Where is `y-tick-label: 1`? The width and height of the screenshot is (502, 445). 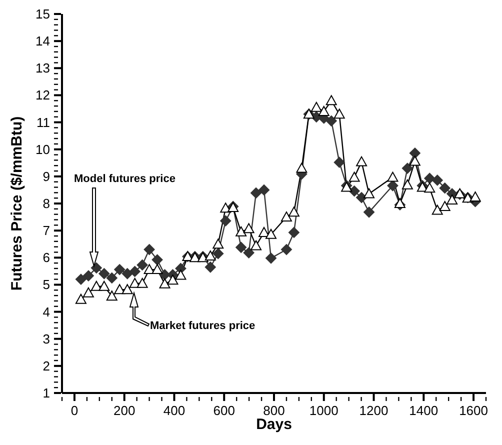
y-tick-label: 1 is located at coordinates (46, 393).